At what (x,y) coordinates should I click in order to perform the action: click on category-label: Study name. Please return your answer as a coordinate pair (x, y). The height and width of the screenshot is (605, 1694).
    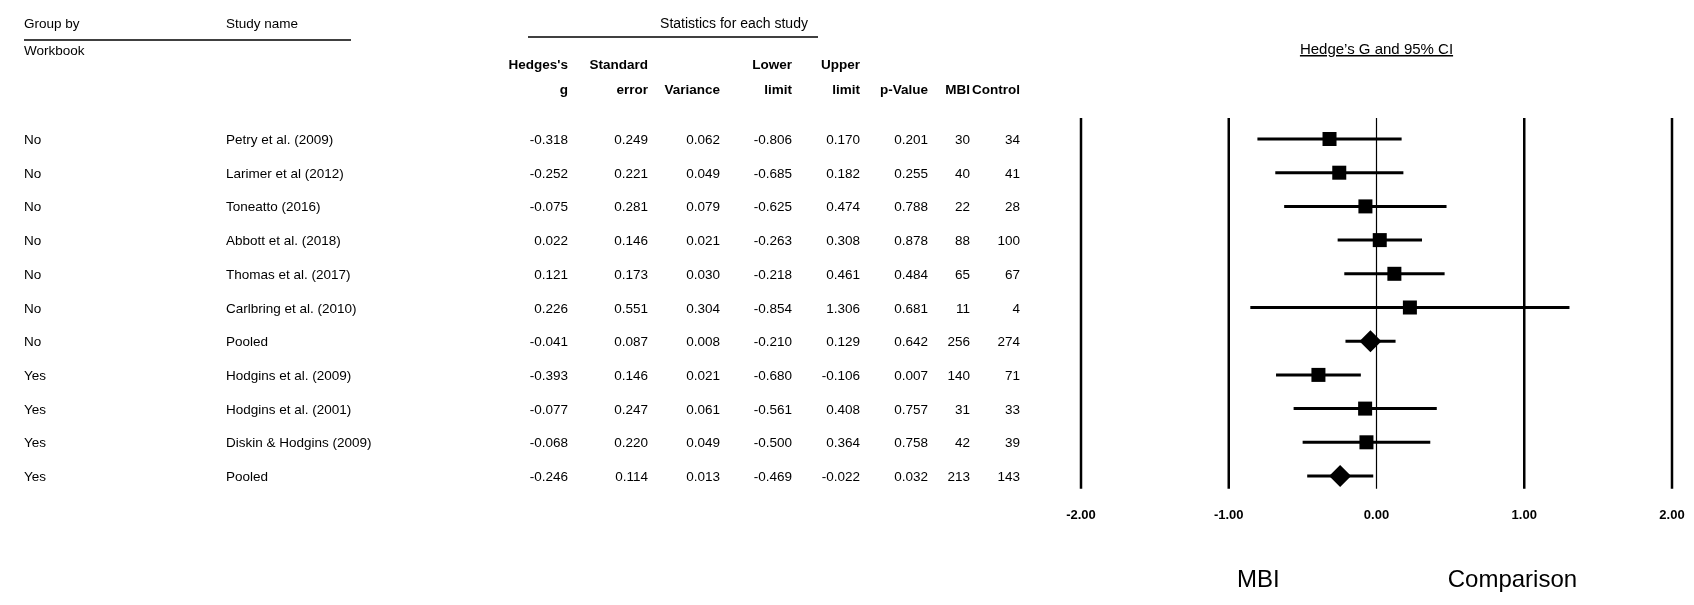
    Looking at the image, I should click on (262, 23).